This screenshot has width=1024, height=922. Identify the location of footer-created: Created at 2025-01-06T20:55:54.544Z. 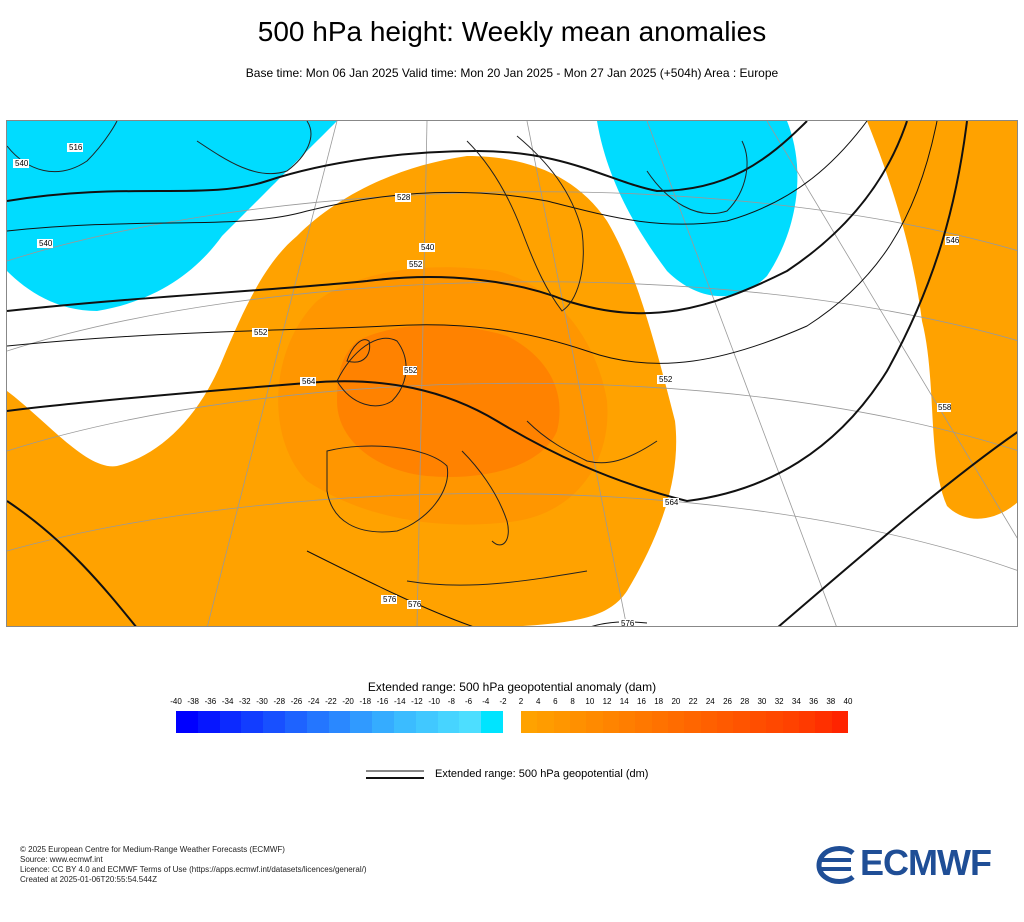
(88, 879).